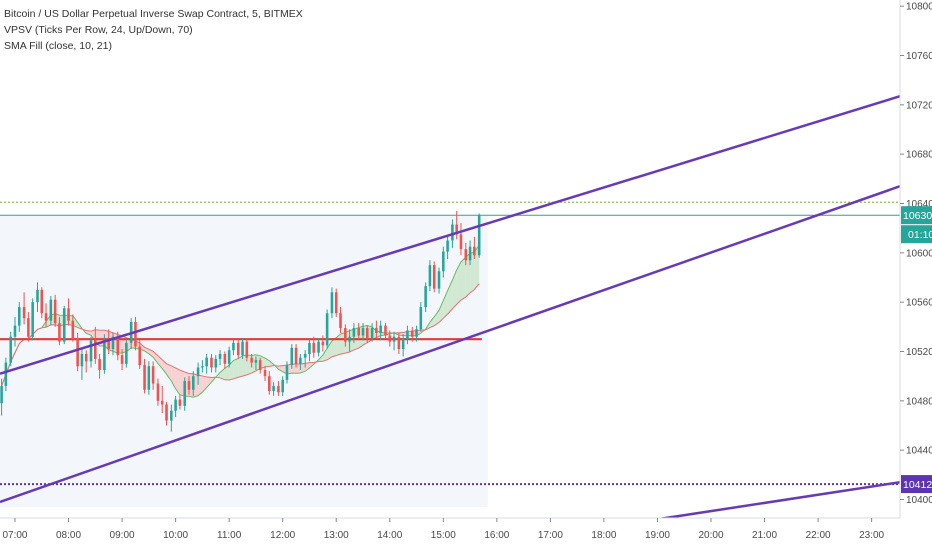  I want to click on y-tick-label: 10560.0, so click(919, 303).